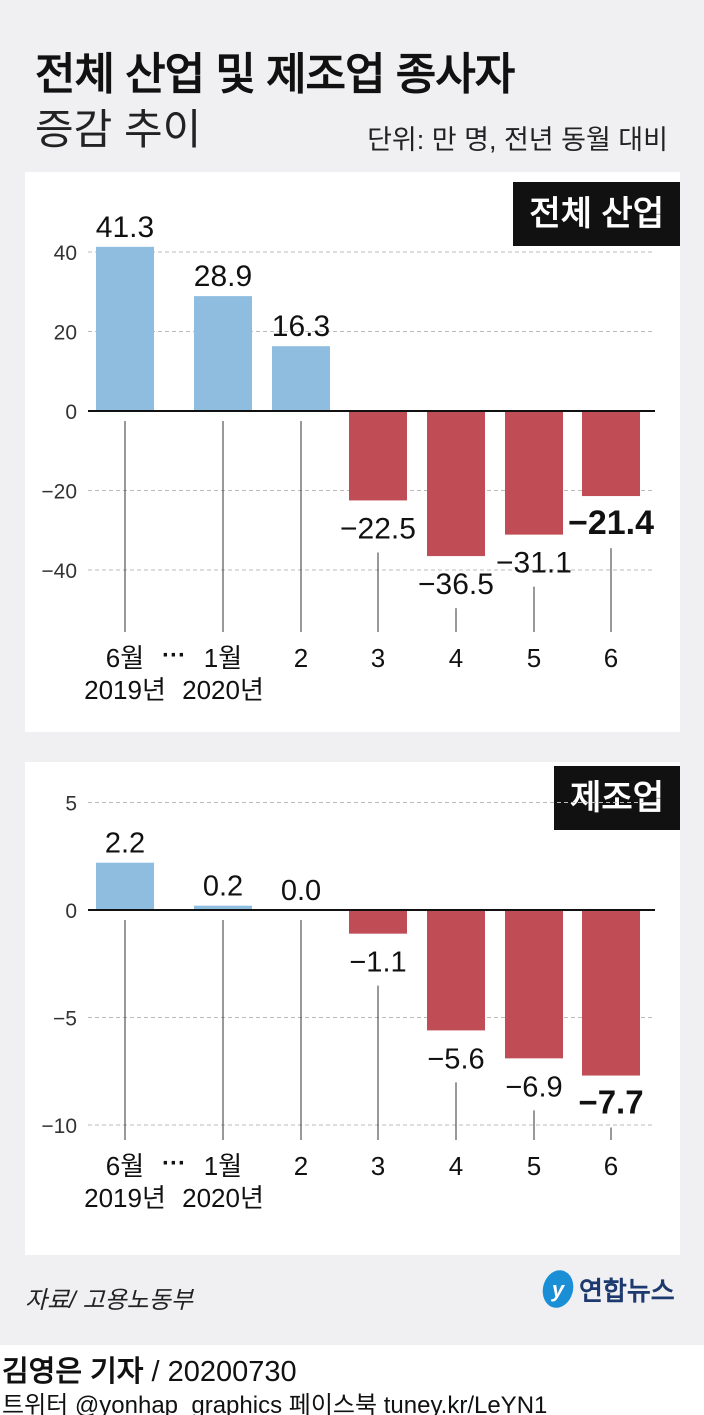 This screenshot has height=1415, width=704. Describe the element at coordinates (534, 563) in the screenshot. I see `data-label: −31.1` at that location.